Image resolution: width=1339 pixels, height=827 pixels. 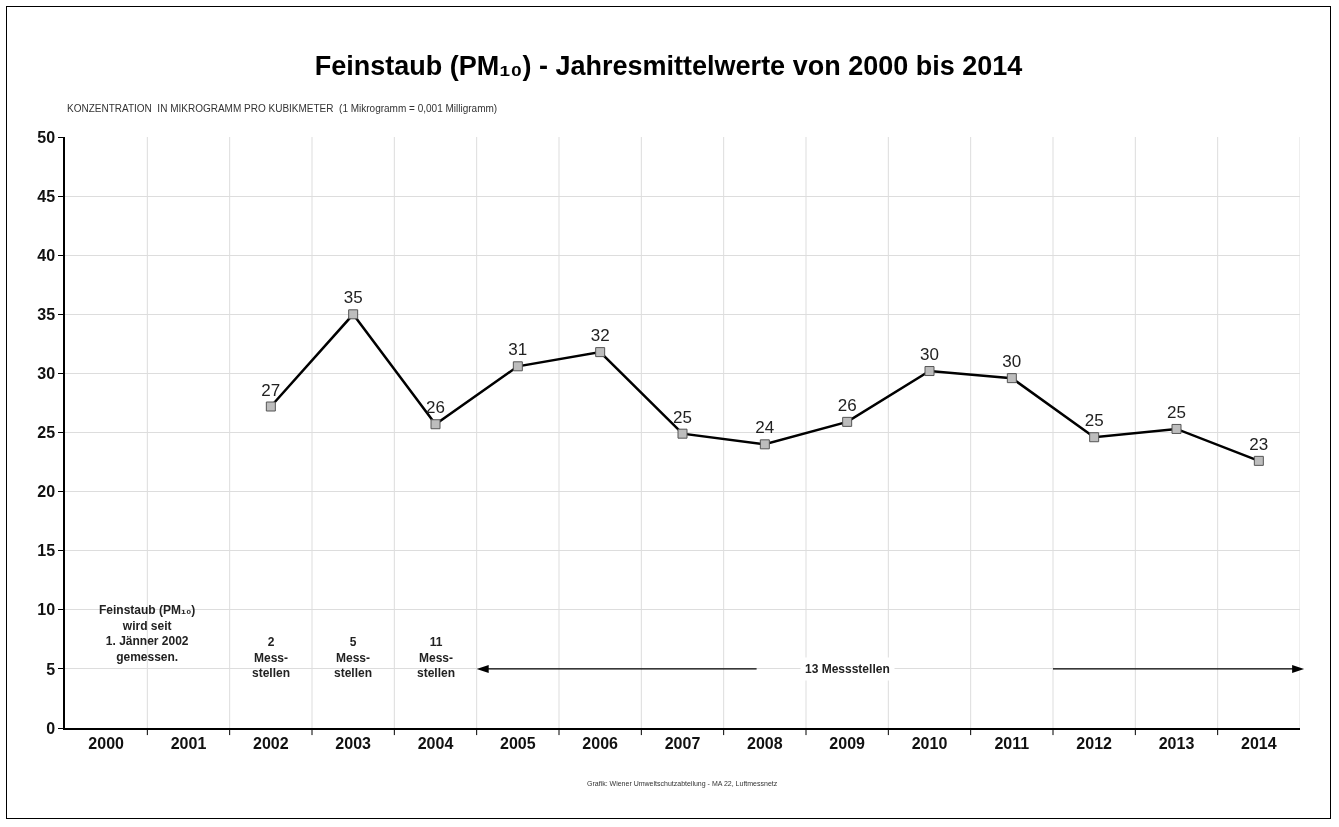 I want to click on y-tick-label: 5, so click(x=51, y=669).